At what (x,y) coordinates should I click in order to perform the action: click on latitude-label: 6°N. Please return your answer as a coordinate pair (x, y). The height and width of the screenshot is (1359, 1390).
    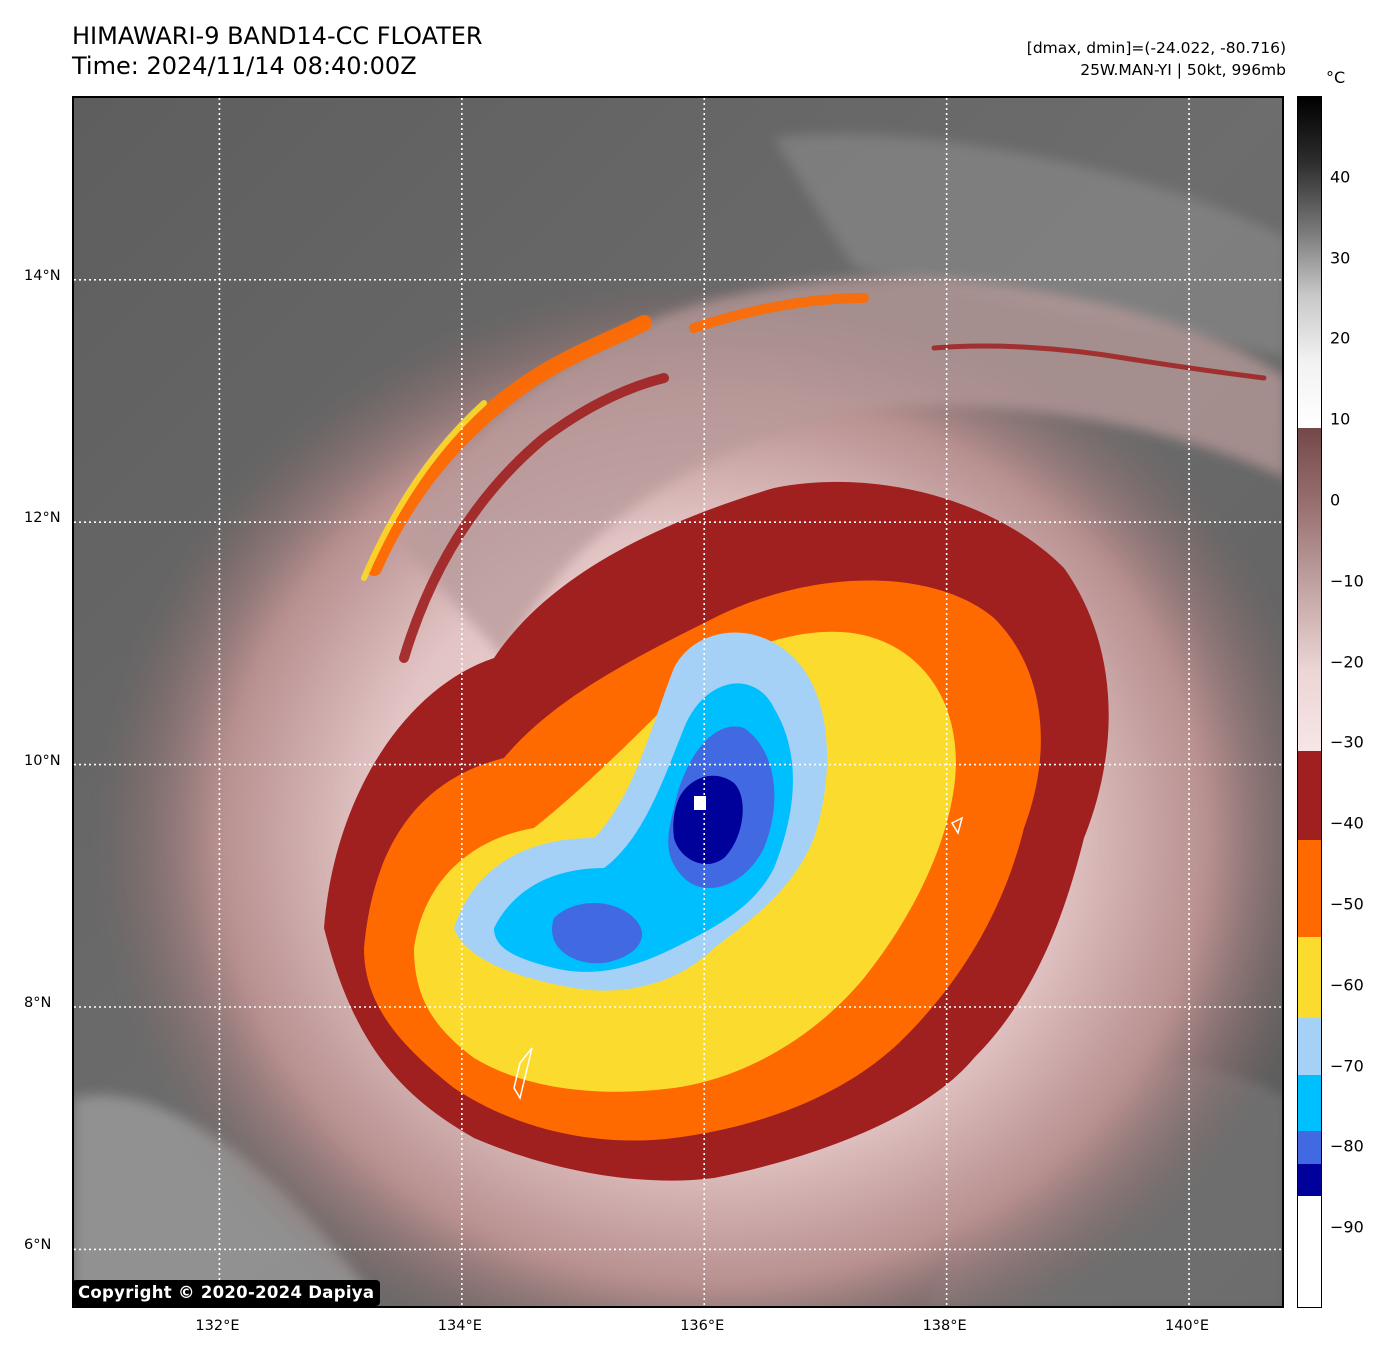
    Looking at the image, I should click on (38, 1245).